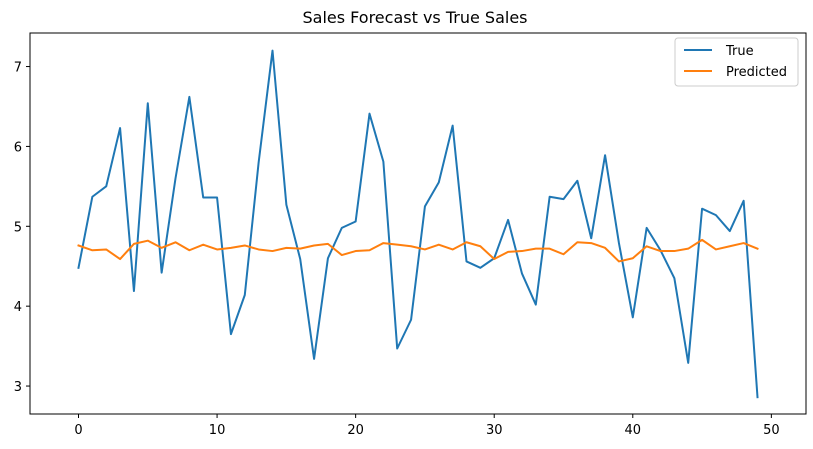 This screenshot has height=449, width=813. What do you see at coordinates (217, 430) in the screenshot?
I see `x-tick-label: 10` at bounding box center [217, 430].